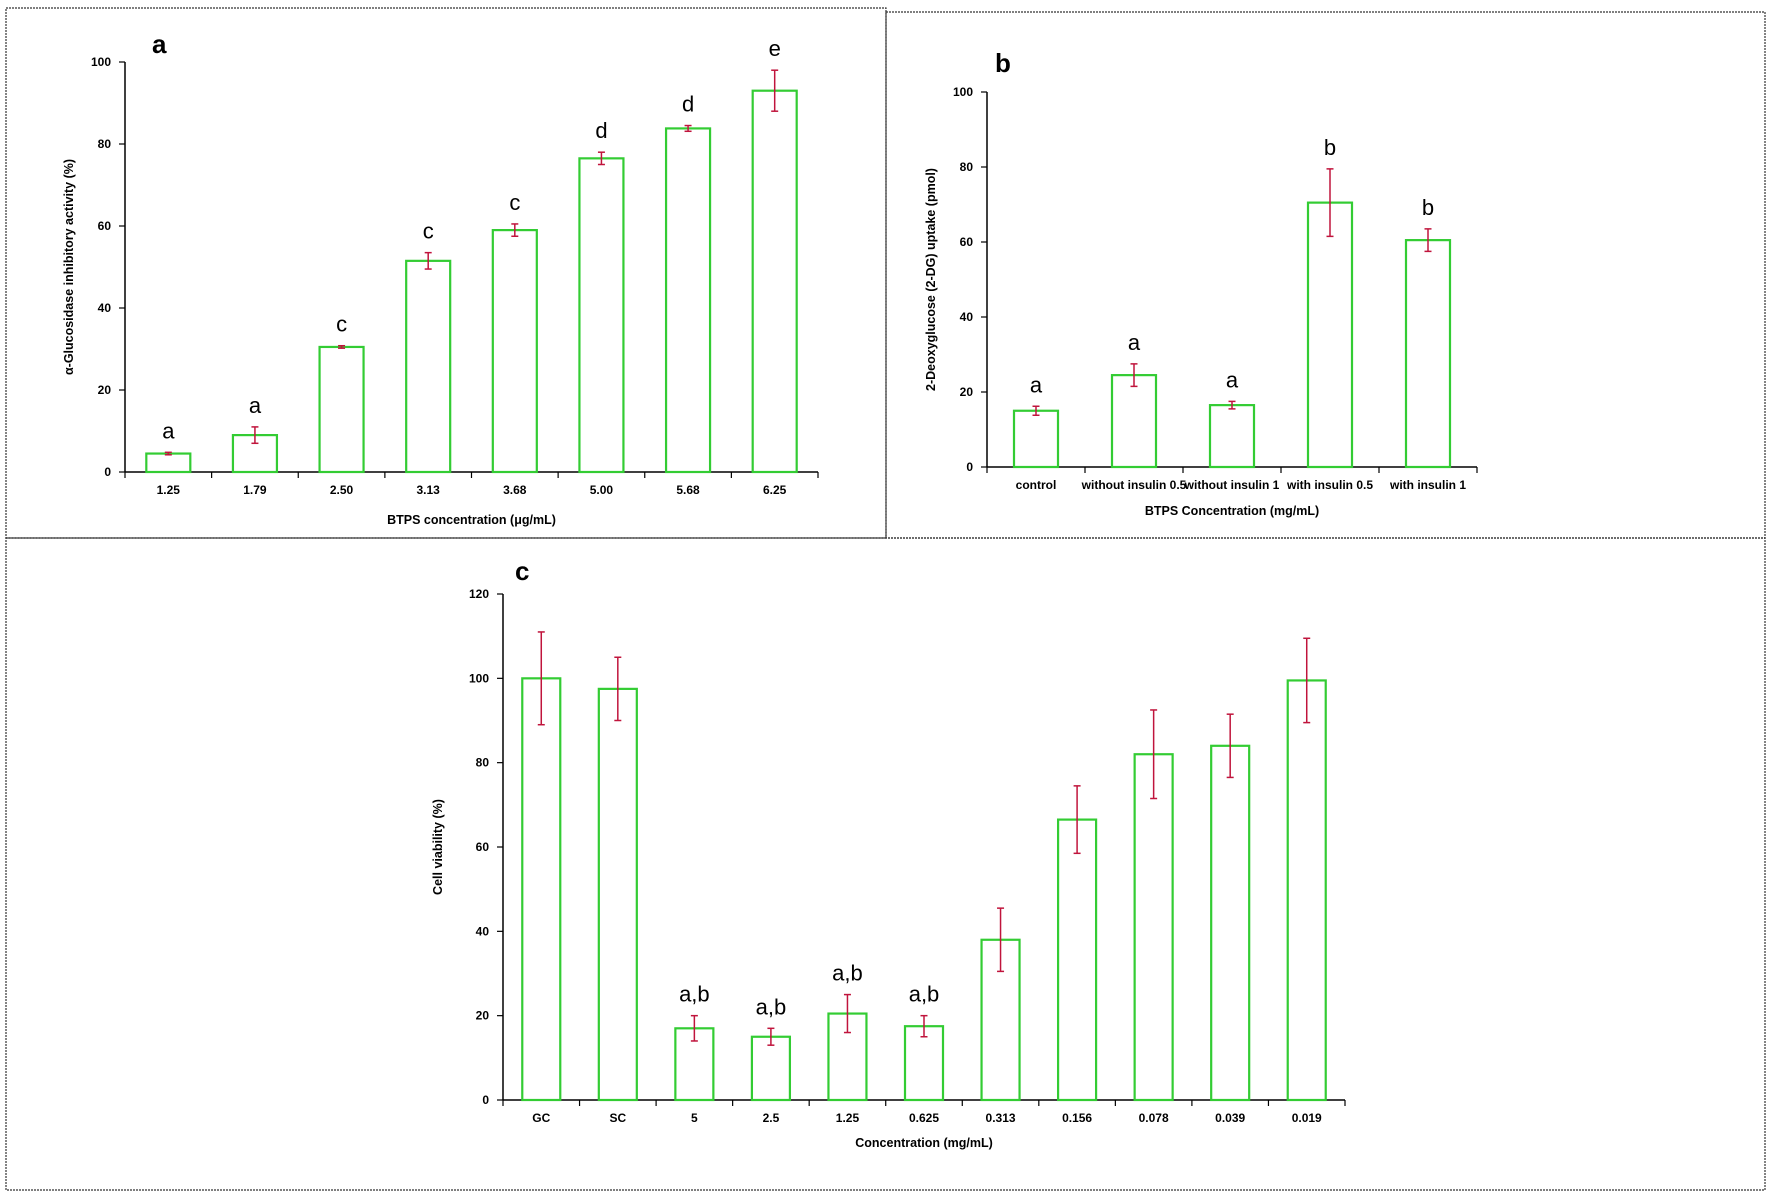 Image resolution: width=1772 pixels, height=1197 pixels. What do you see at coordinates (69, 267) in the screenshot?
I see `y-axis-title: α-Glucosidase inhibitory activity (%)` at bounding box center [69, 267].